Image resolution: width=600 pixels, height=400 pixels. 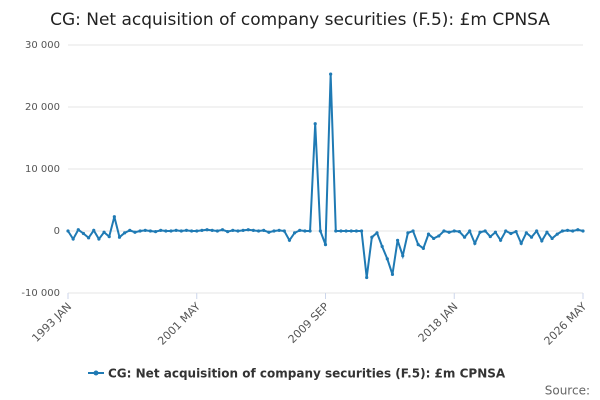 I want to click on x-tick-label: 2009 SEP, so click(x=309, y=323).